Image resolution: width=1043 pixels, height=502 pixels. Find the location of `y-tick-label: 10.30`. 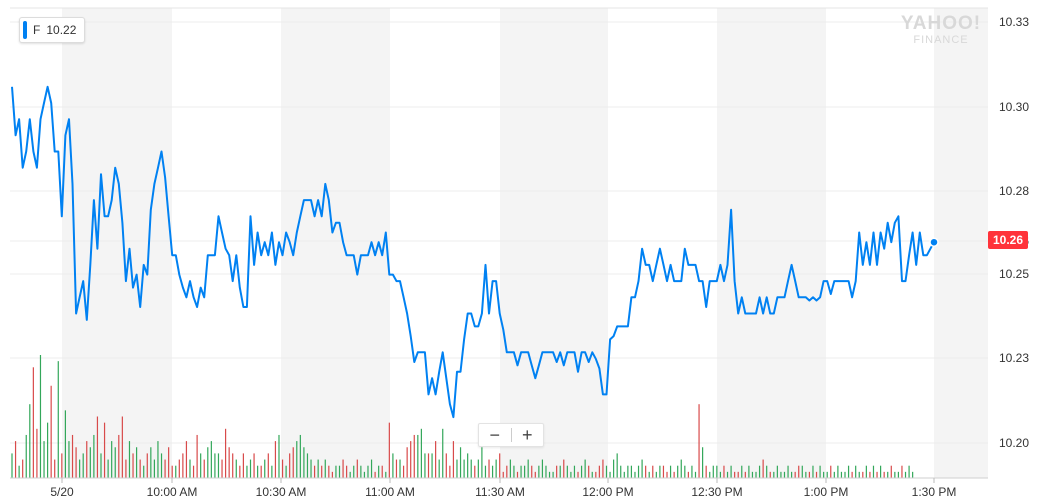

y-tick-label: 10.30 is located at coordinates (1014, 107).